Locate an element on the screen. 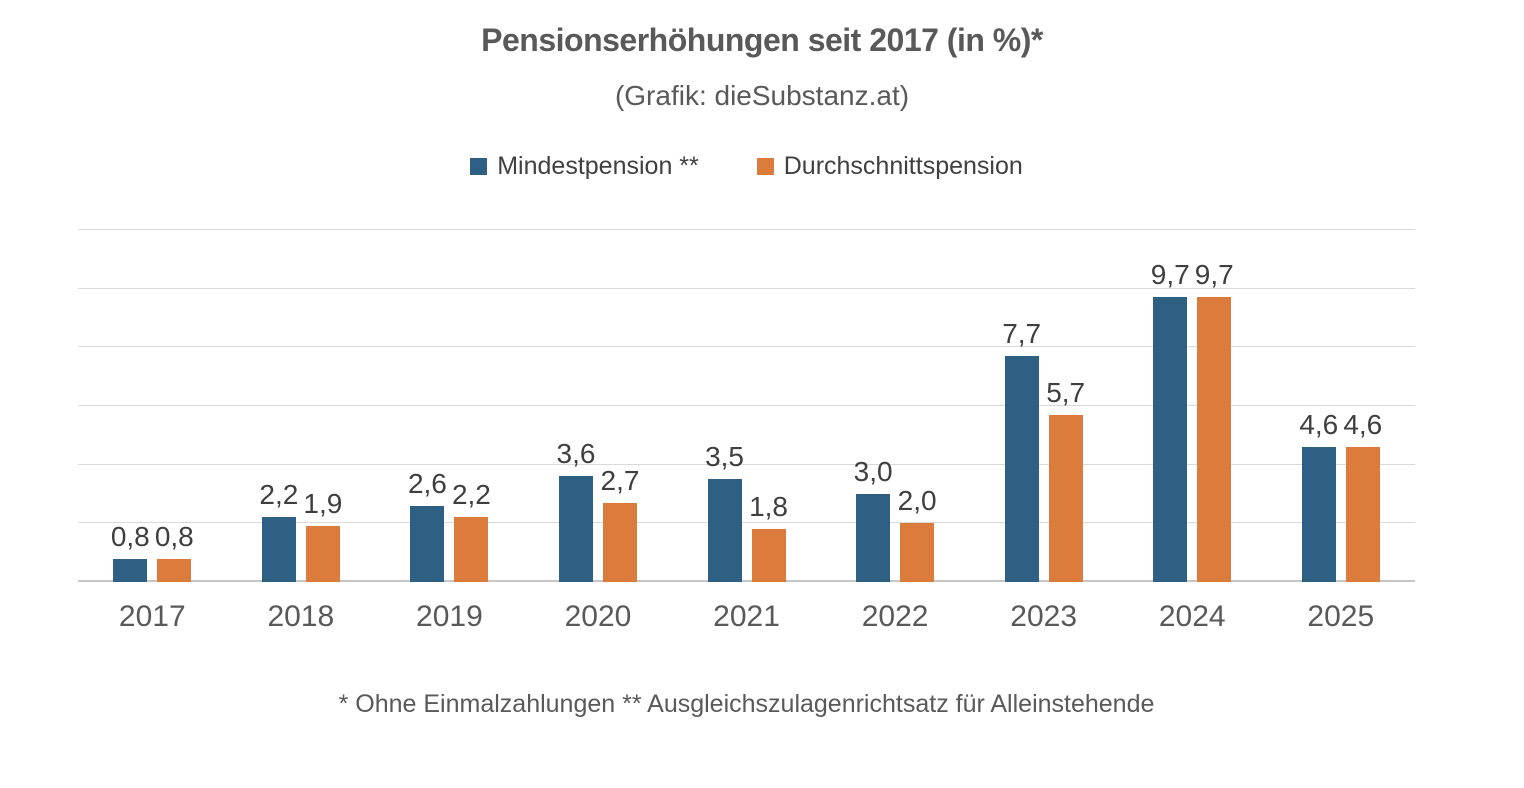 Image resolution: width=1524 pixels, height=788 pixels. bar-value-label-durchschnittspension-2024: 9,7 is located at coordinates (1214, 275).